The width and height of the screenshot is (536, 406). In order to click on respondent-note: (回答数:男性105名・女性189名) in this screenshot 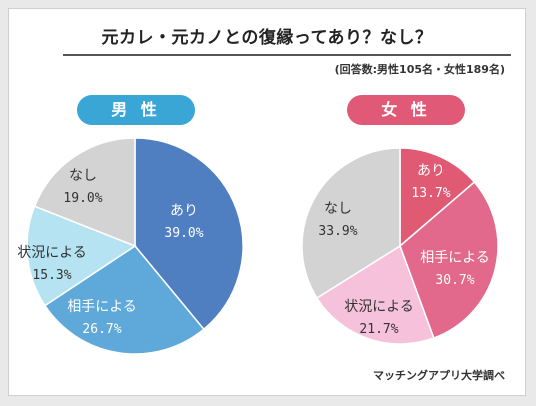, I will do `click(419, 69)`.